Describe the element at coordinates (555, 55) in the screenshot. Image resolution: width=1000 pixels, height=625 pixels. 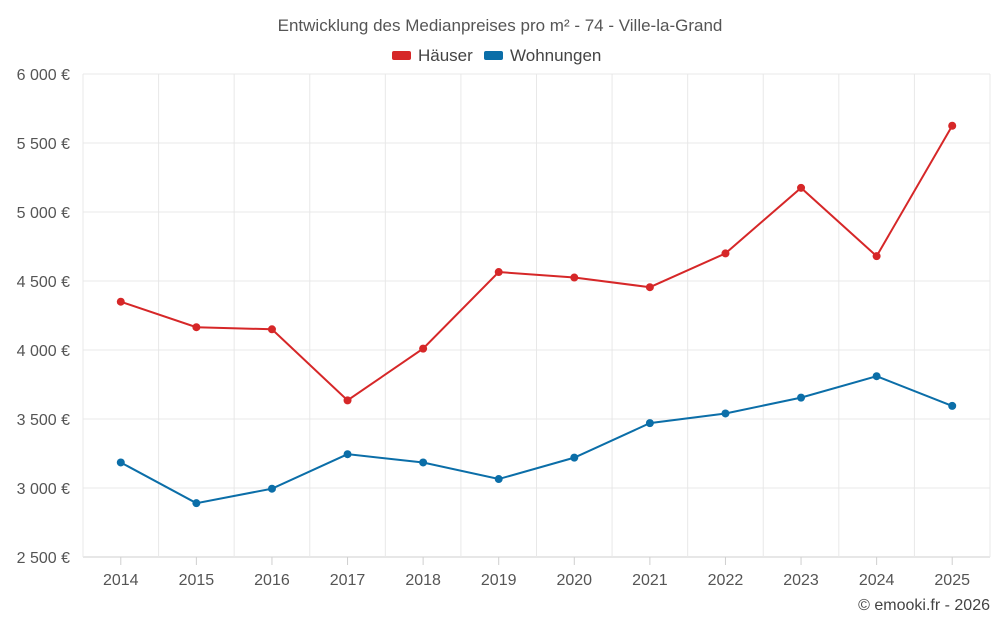
I see `legend-label: Wohnungen` at that location.